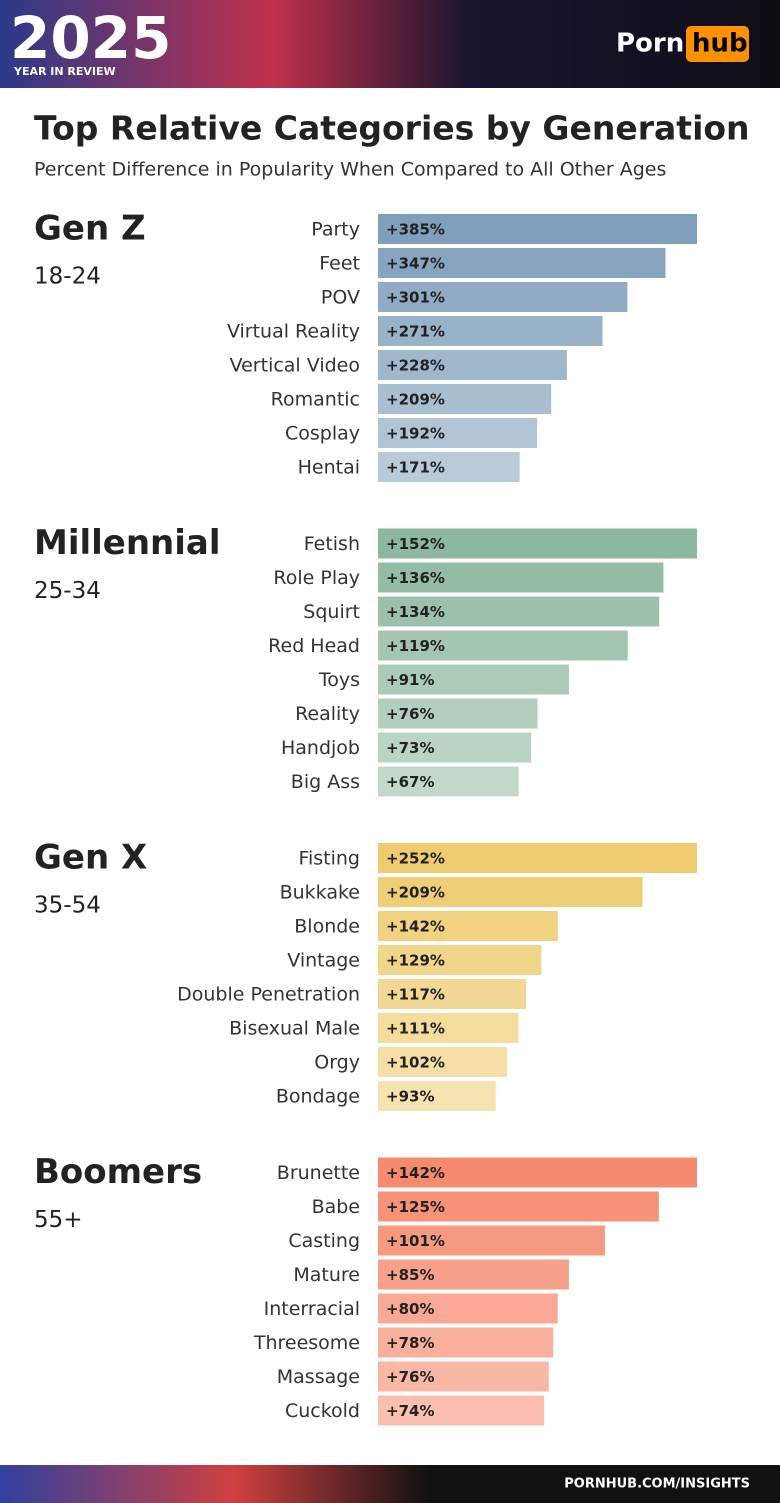 This screenshot has height=1503, width=780. Describe the element at coordinates (90, 858) in the screenshot. I see `group-title: Gen X` at that location.